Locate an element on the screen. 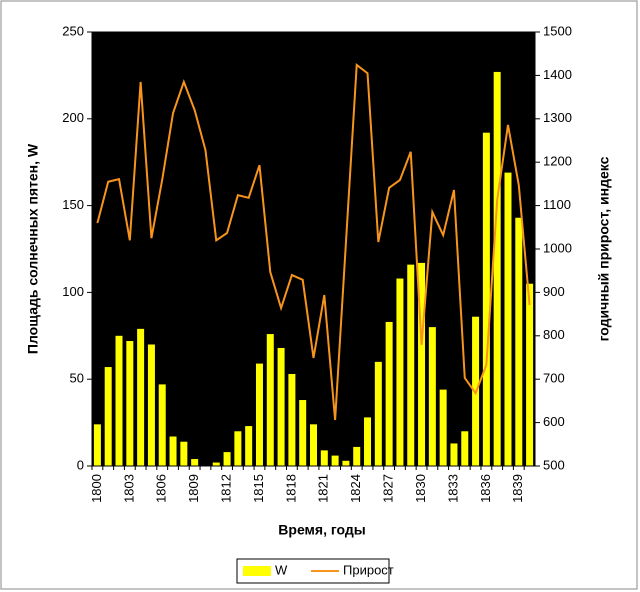  x-tick-label: 1827 is located at coordinates (388, 488).